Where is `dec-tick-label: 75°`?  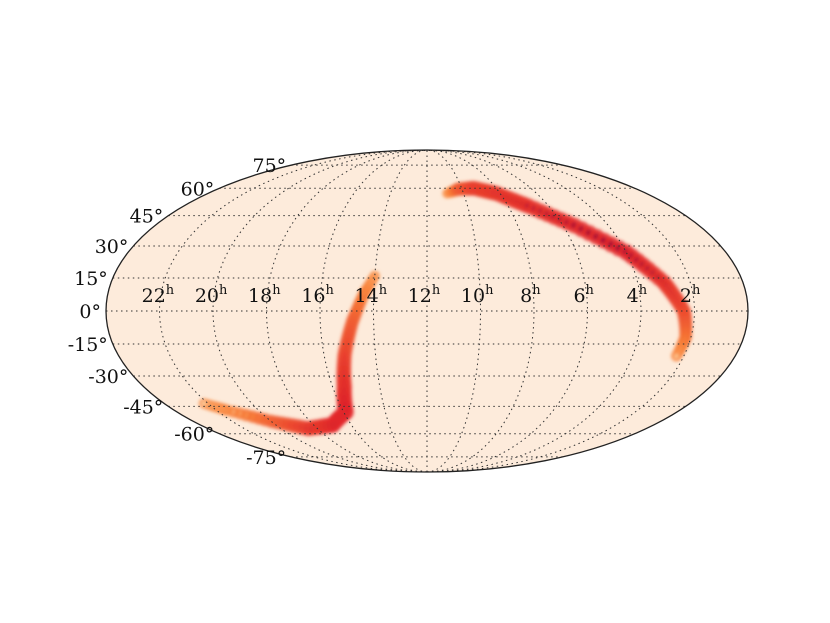 dec-tick-label: 75° is located at coordinates (270, 166).